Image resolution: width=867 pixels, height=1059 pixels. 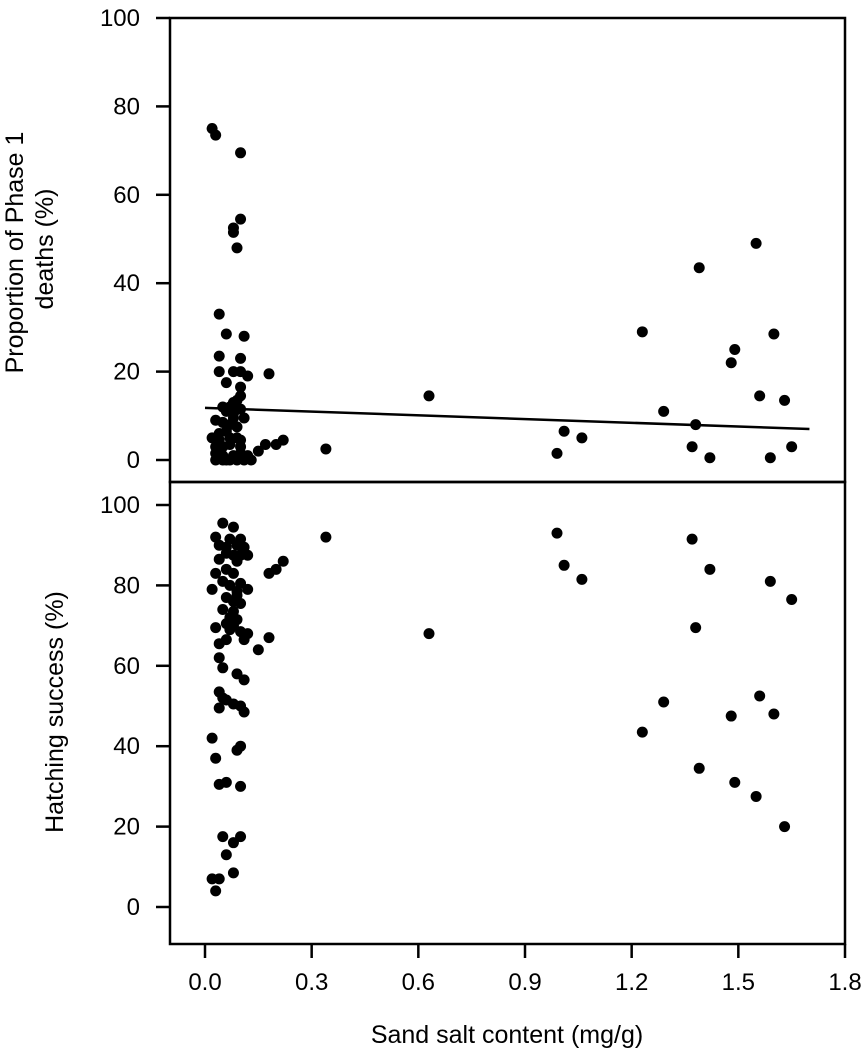 What do you see at coordinates (126, 106) in the screenshot?
I see `top-y-tick-label-80: 80` at bounding box center [126, 106].